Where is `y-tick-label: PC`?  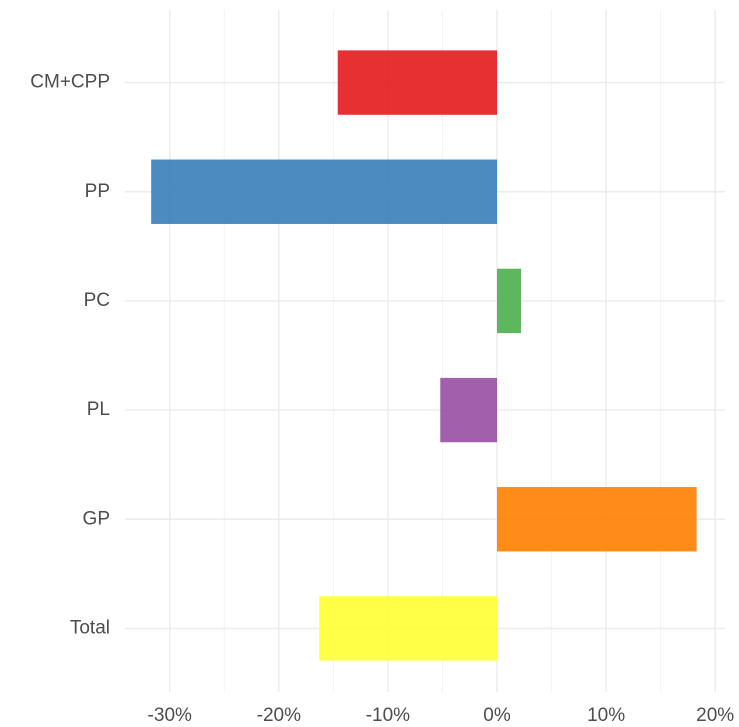 y-tick-label: PC is located at coordinates (97, 300).